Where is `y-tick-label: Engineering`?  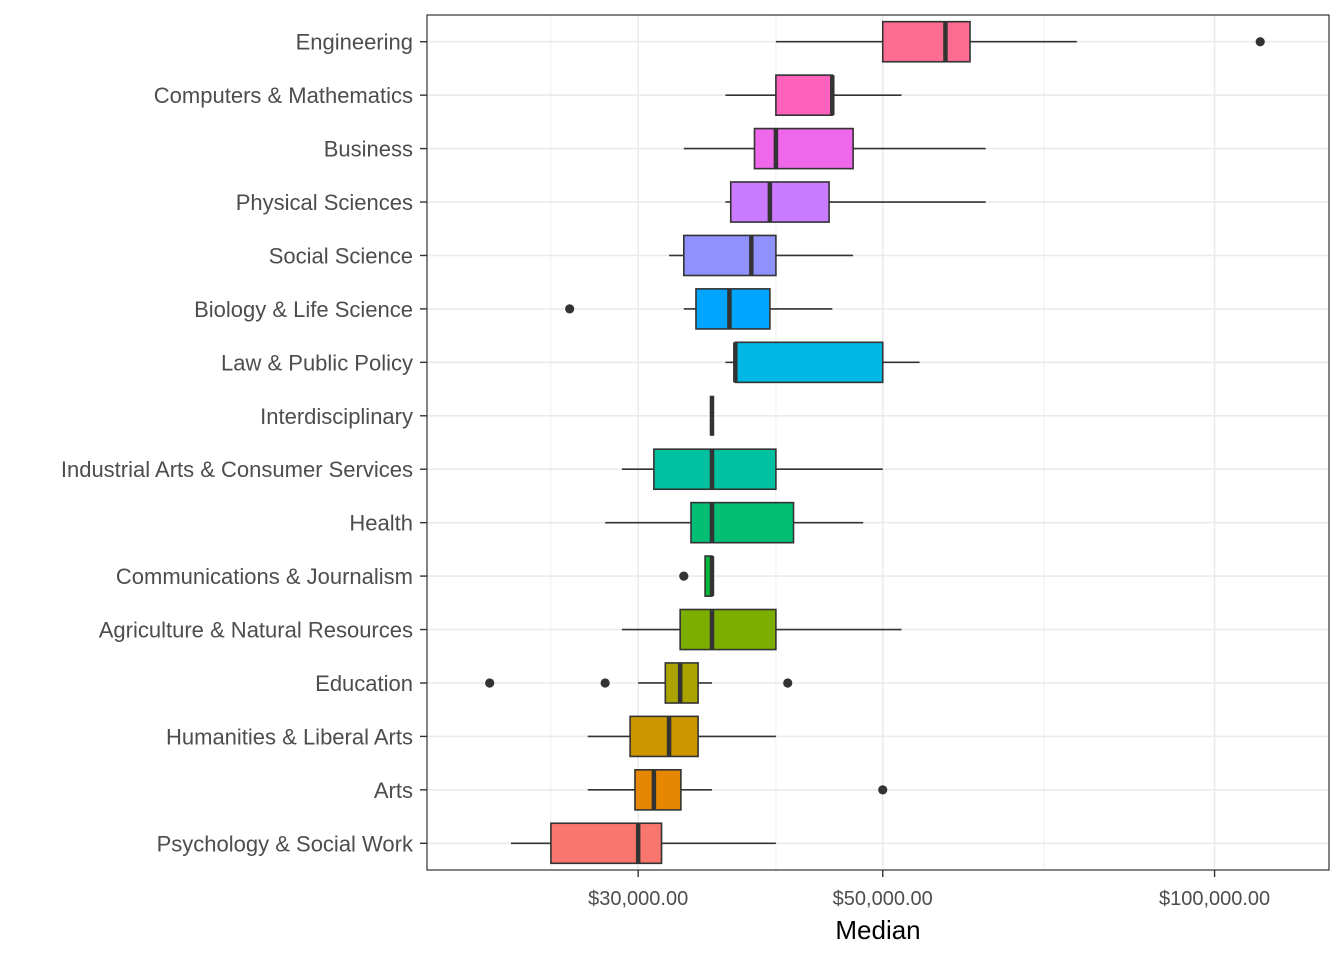 y-tick-label: Engineering is located at coordinates (354, 42).